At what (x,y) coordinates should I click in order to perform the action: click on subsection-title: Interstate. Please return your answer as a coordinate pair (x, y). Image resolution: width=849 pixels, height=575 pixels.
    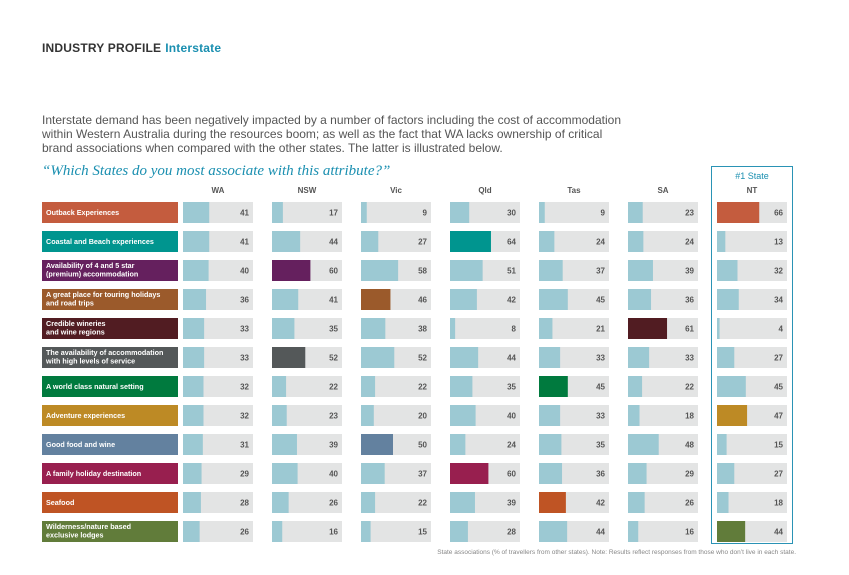
    Looking at the image, I should click on (193, 48).